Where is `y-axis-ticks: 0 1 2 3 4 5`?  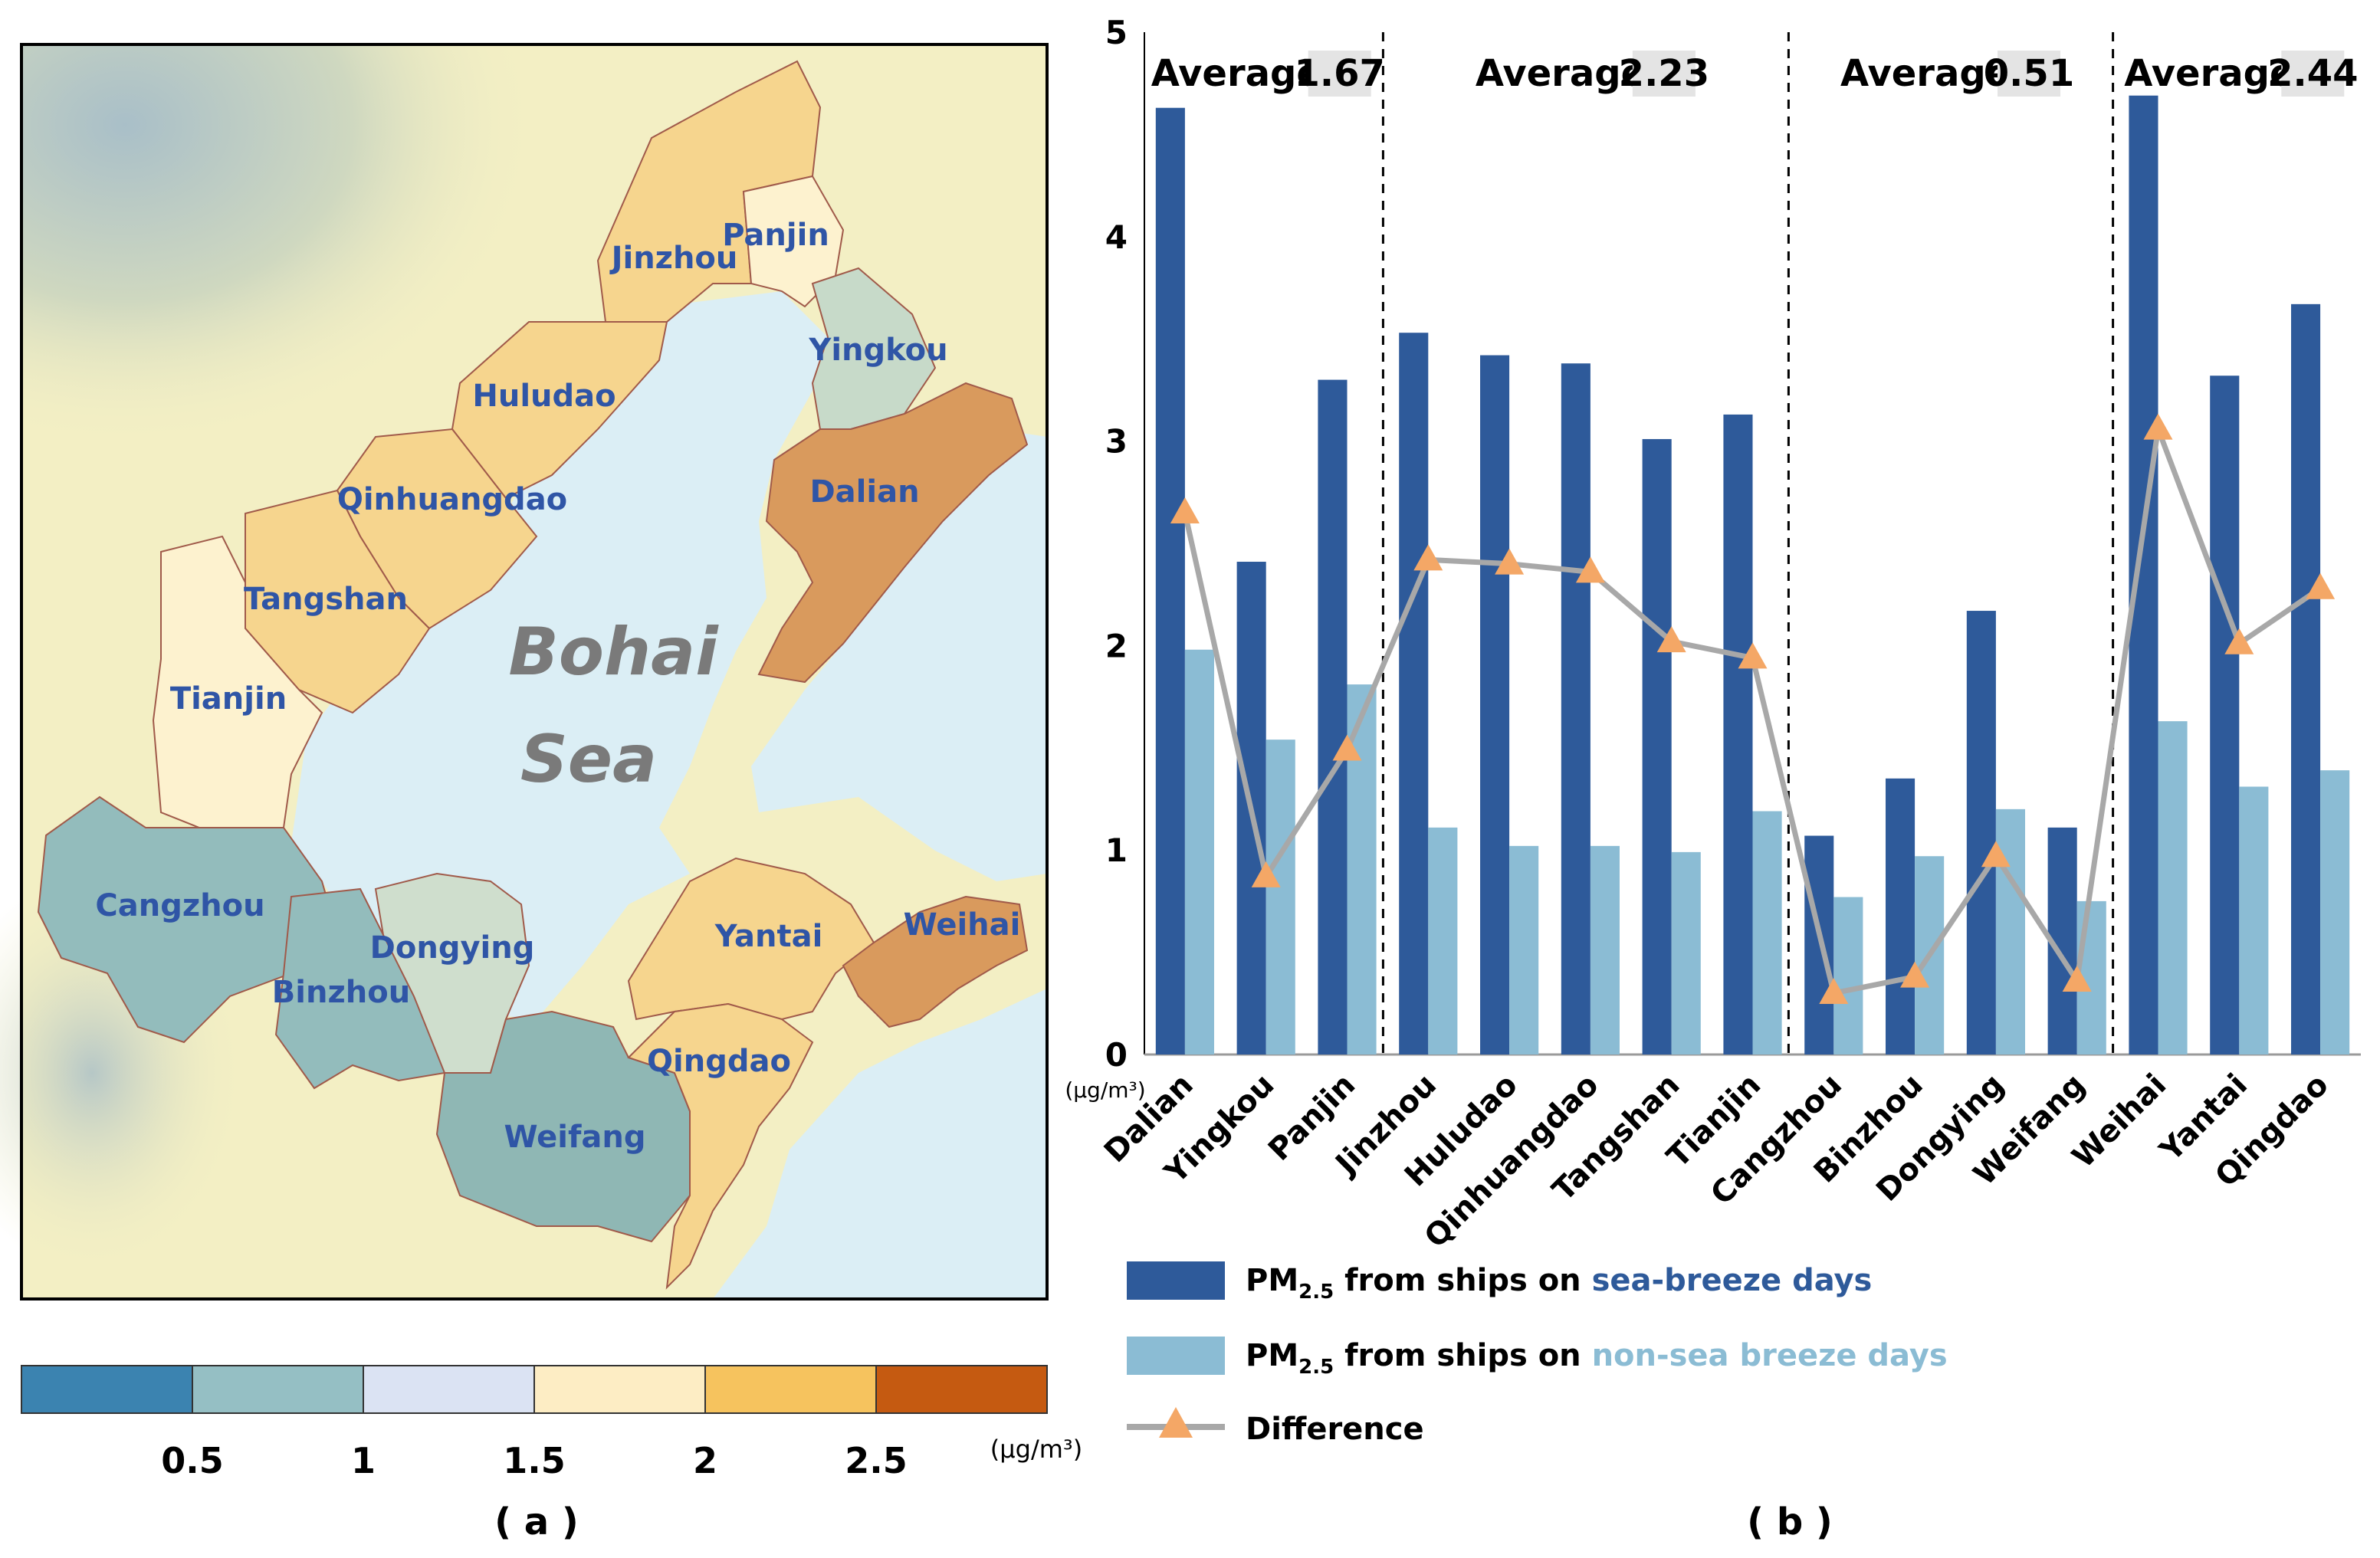 y-axis-ticks: 0 1 2 3 4 5 is located at coordinates (1116, 544).